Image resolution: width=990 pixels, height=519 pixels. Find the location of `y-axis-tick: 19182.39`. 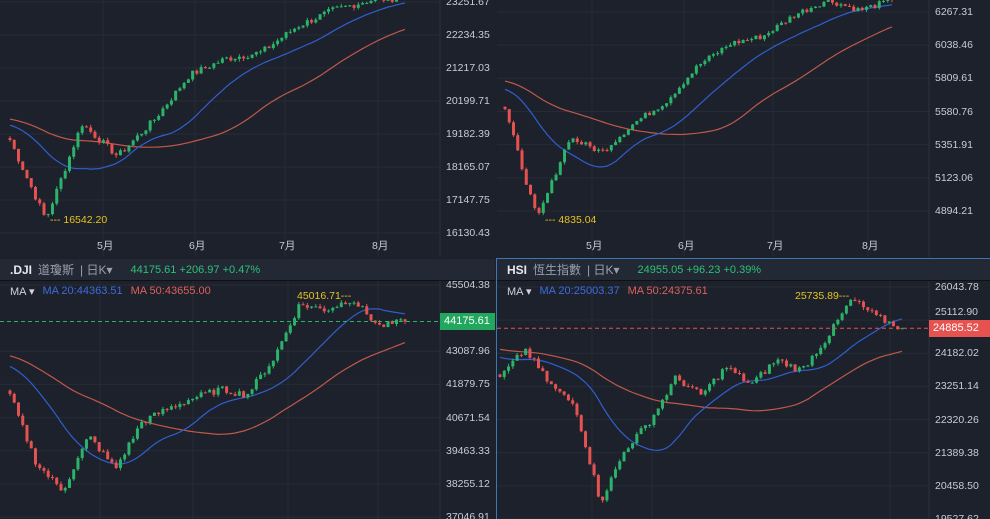

y-axis-tick: 19182.39 is located at coordinates (468, 134).